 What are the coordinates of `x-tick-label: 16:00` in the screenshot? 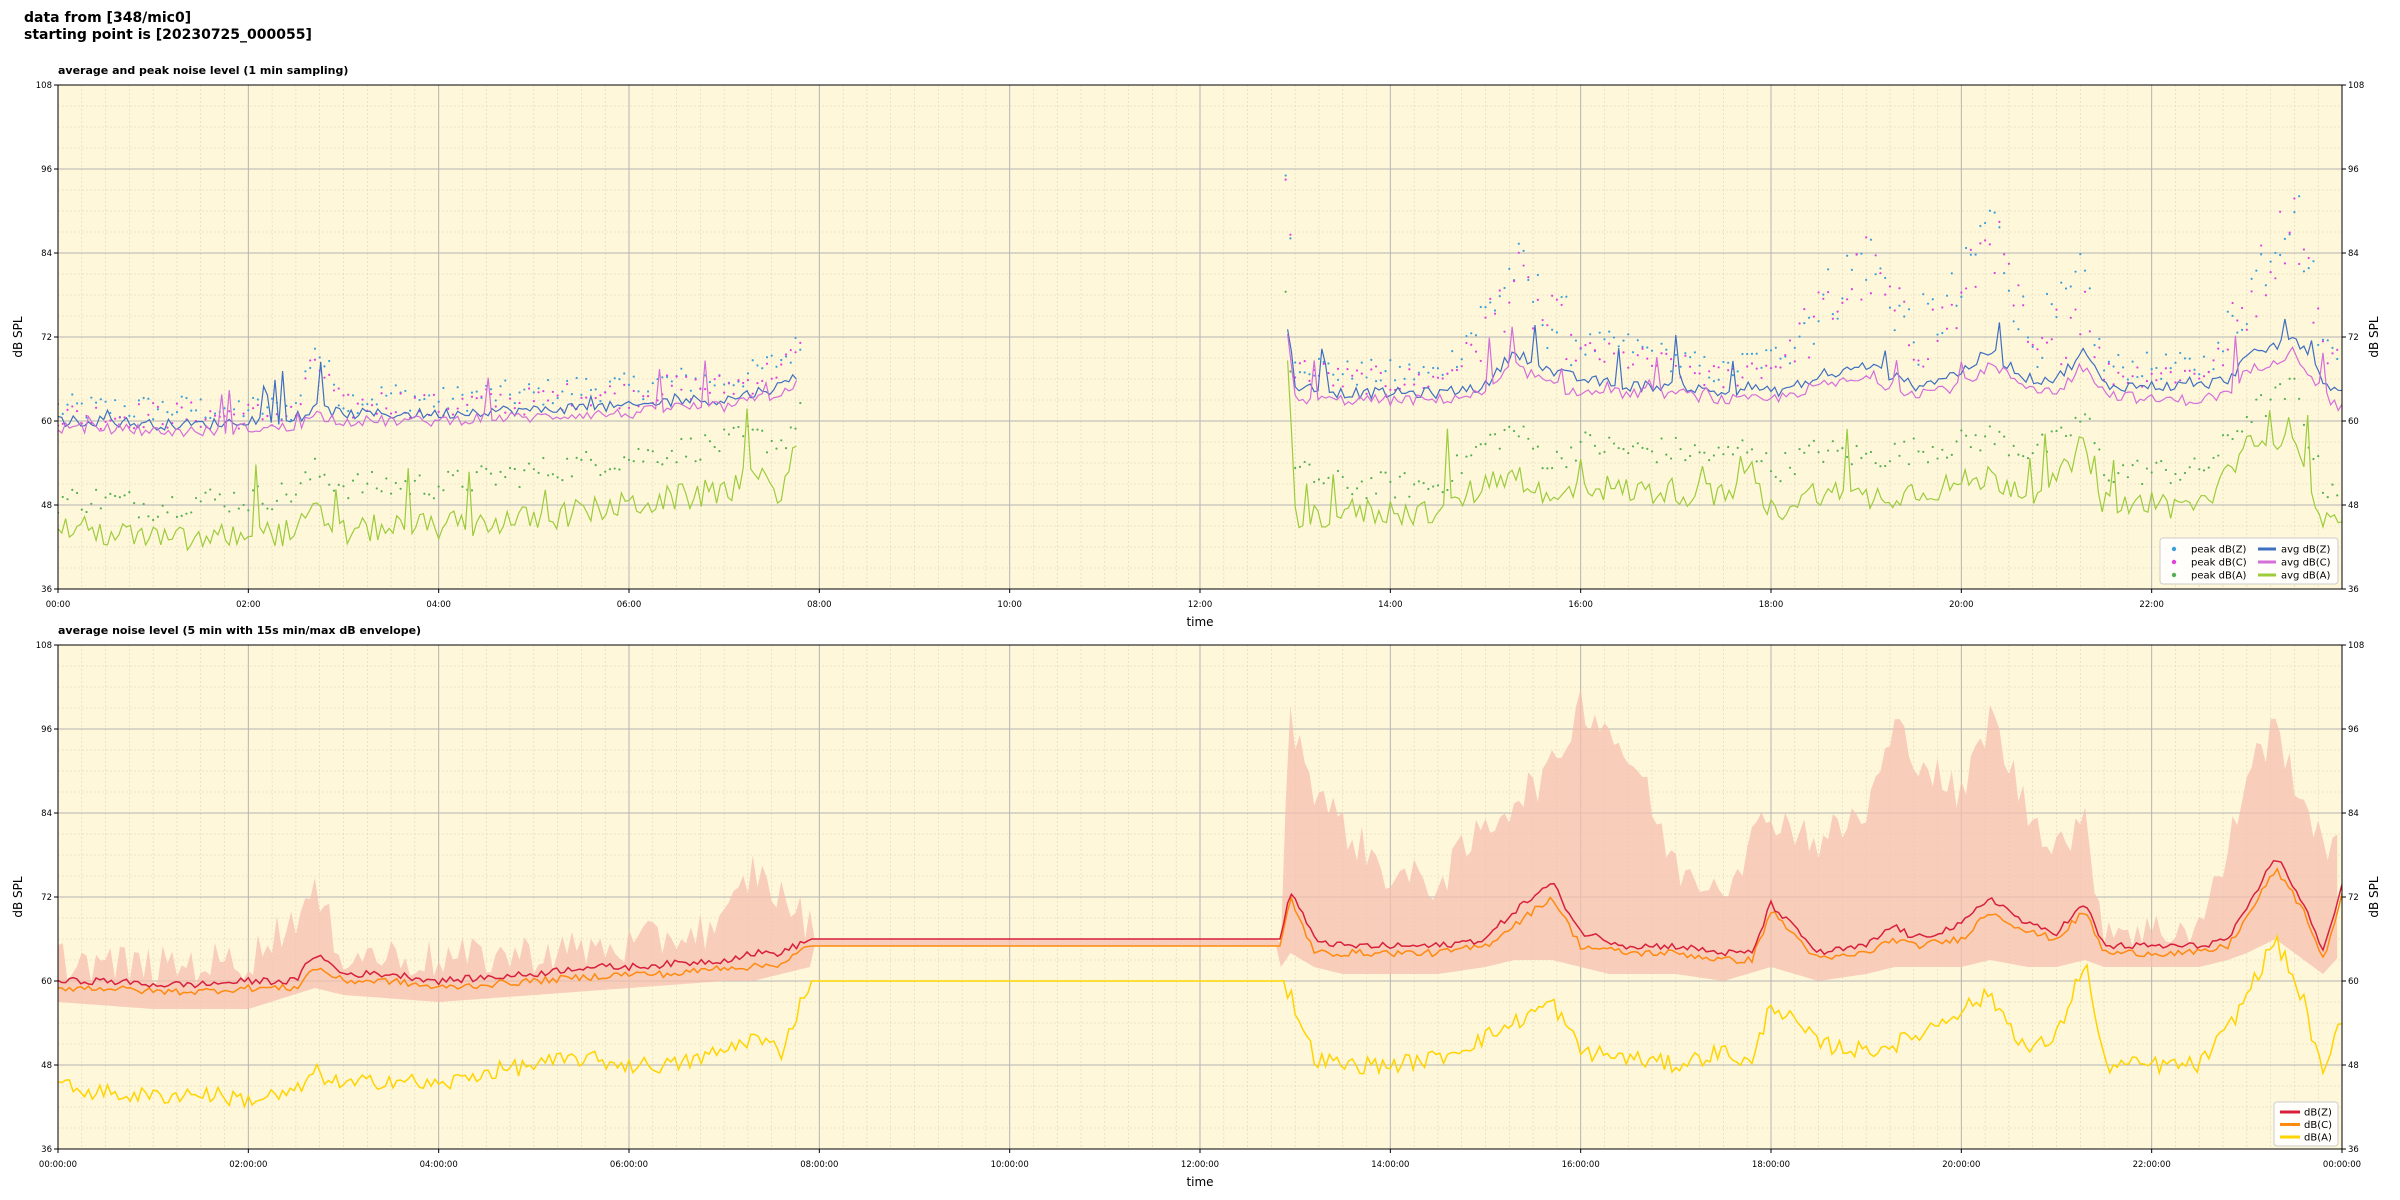 It's located at (1580, 605).